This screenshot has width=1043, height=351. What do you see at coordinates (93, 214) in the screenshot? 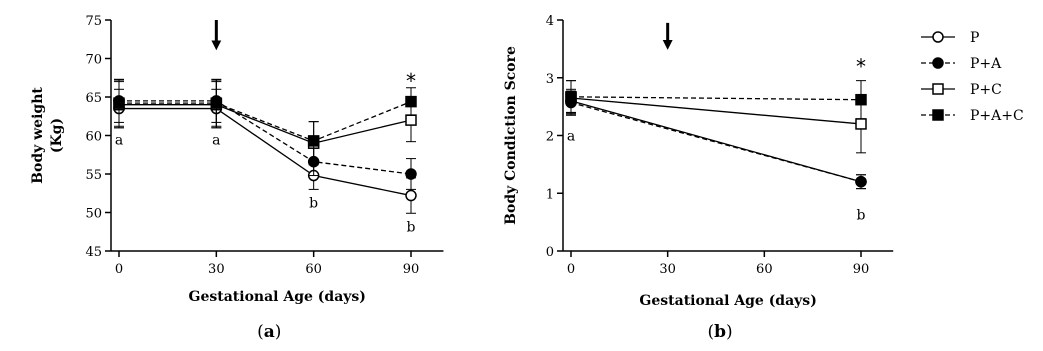
I see `y-tick-label: 50` at bounding box center [93, 214].